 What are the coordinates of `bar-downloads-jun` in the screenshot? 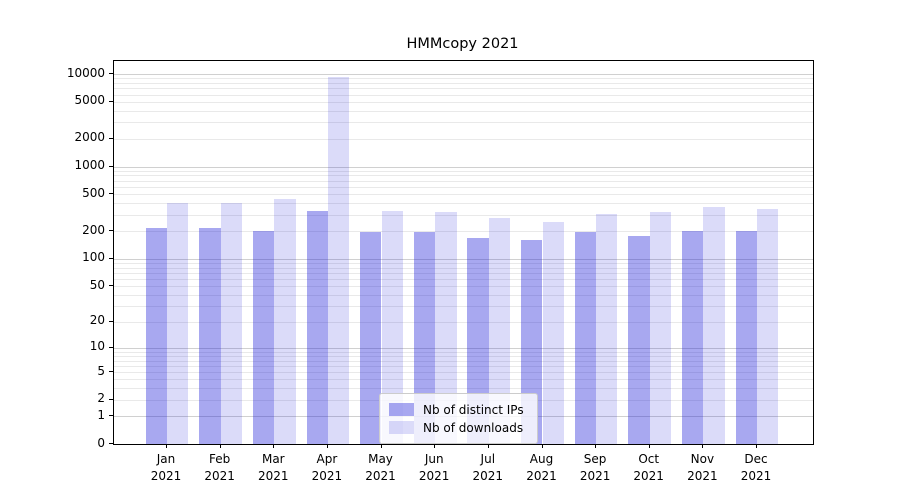 It's located at (446, 328).